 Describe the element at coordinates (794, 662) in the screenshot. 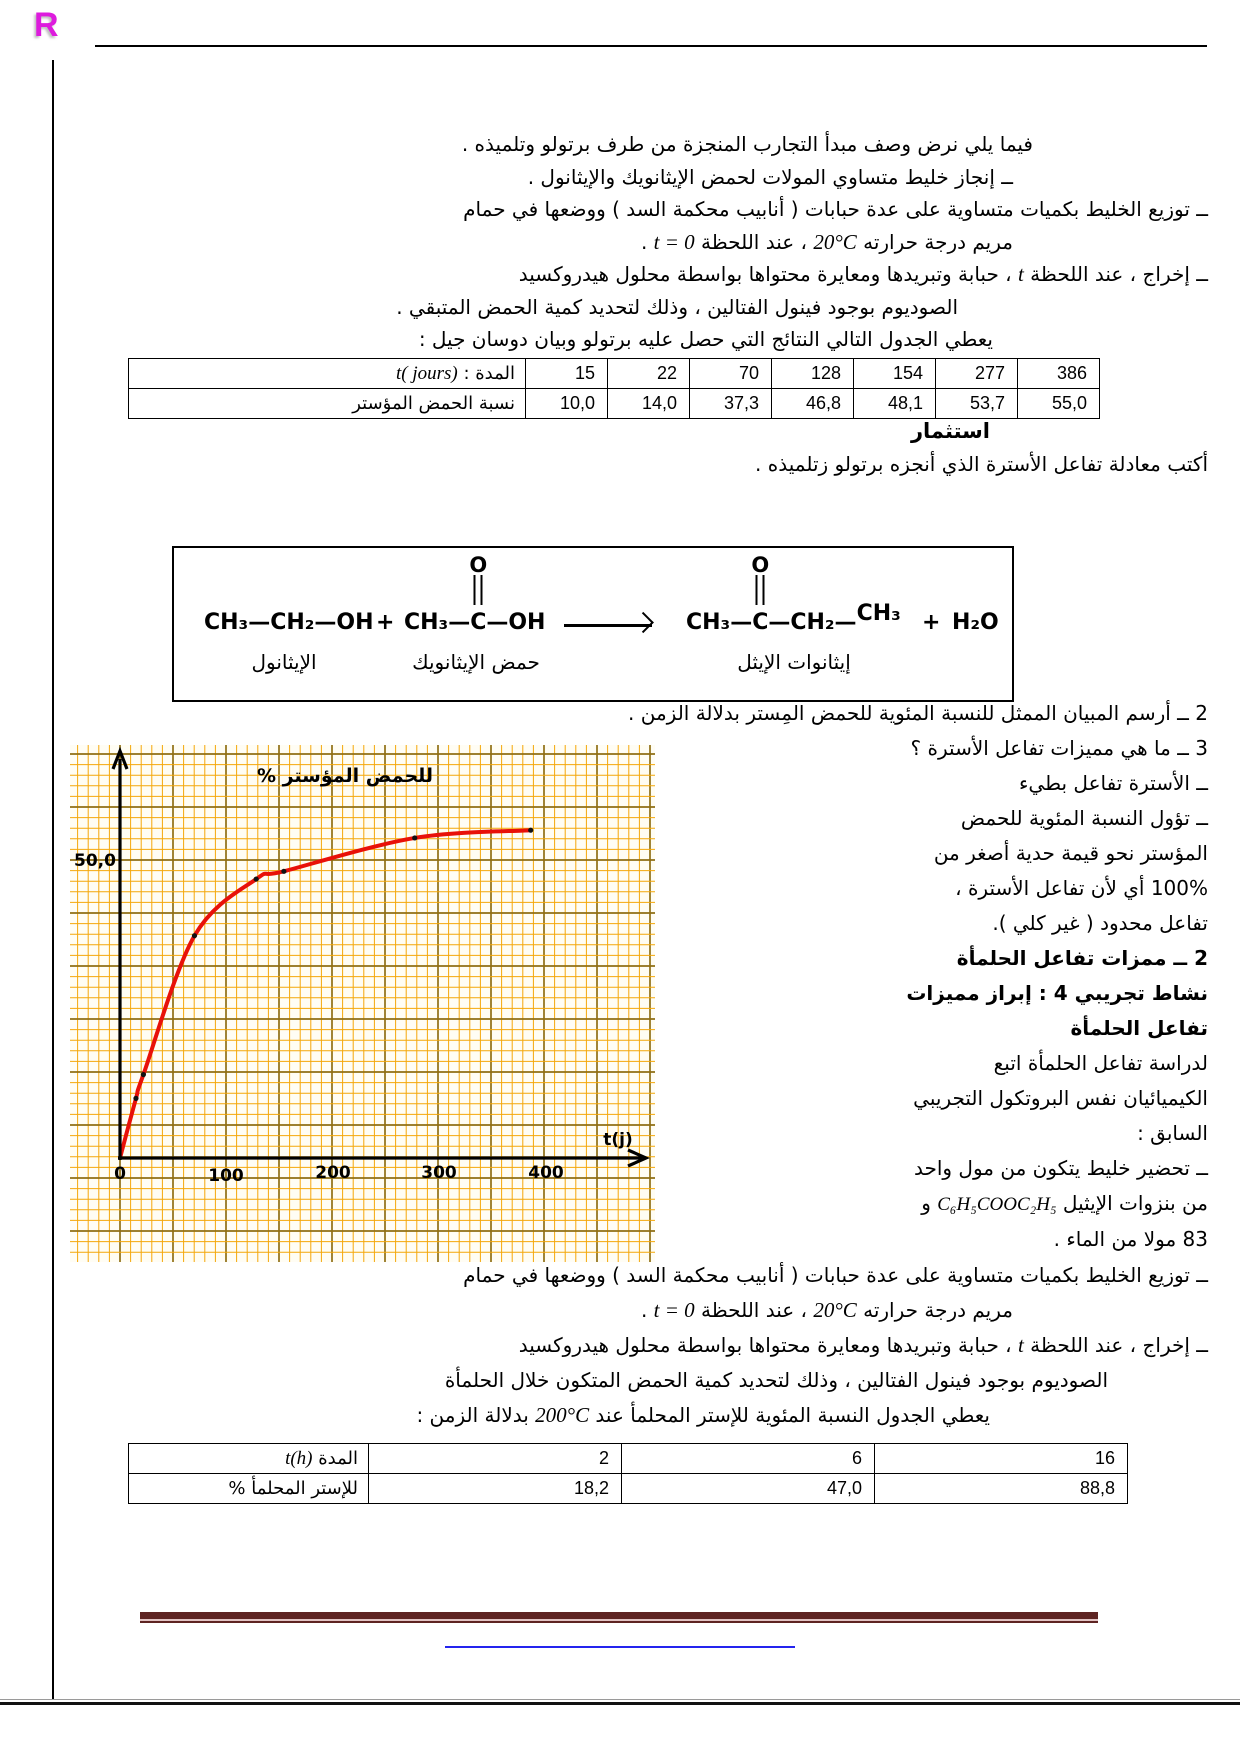

I see `ethyl-ethanoate-label: إيثانوات الإيثل` at that location.